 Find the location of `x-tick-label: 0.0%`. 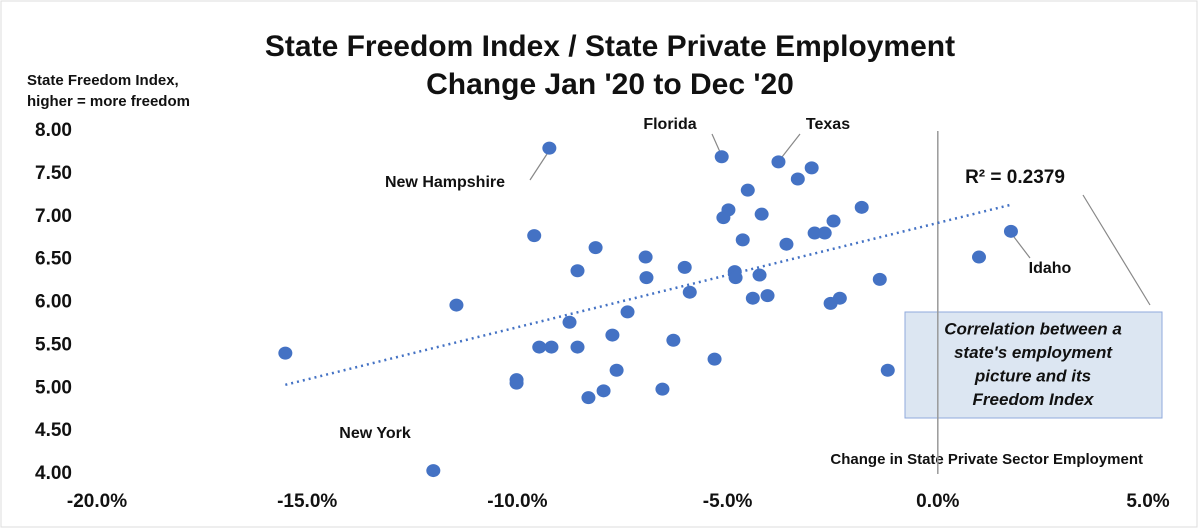

x-tick-label: 0.0% is located at coordinates (937, 501).